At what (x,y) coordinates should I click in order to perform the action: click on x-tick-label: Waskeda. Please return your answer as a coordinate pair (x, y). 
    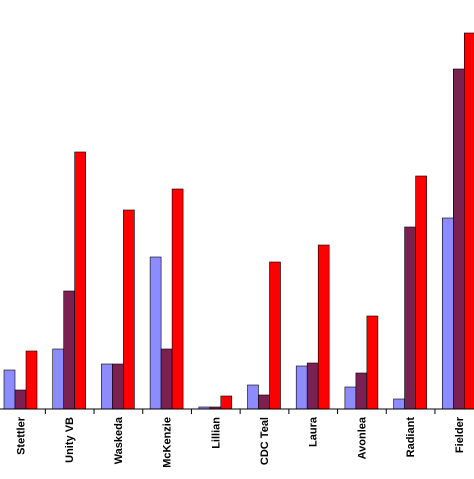
    Looking at the image, I should click on (119, 440).